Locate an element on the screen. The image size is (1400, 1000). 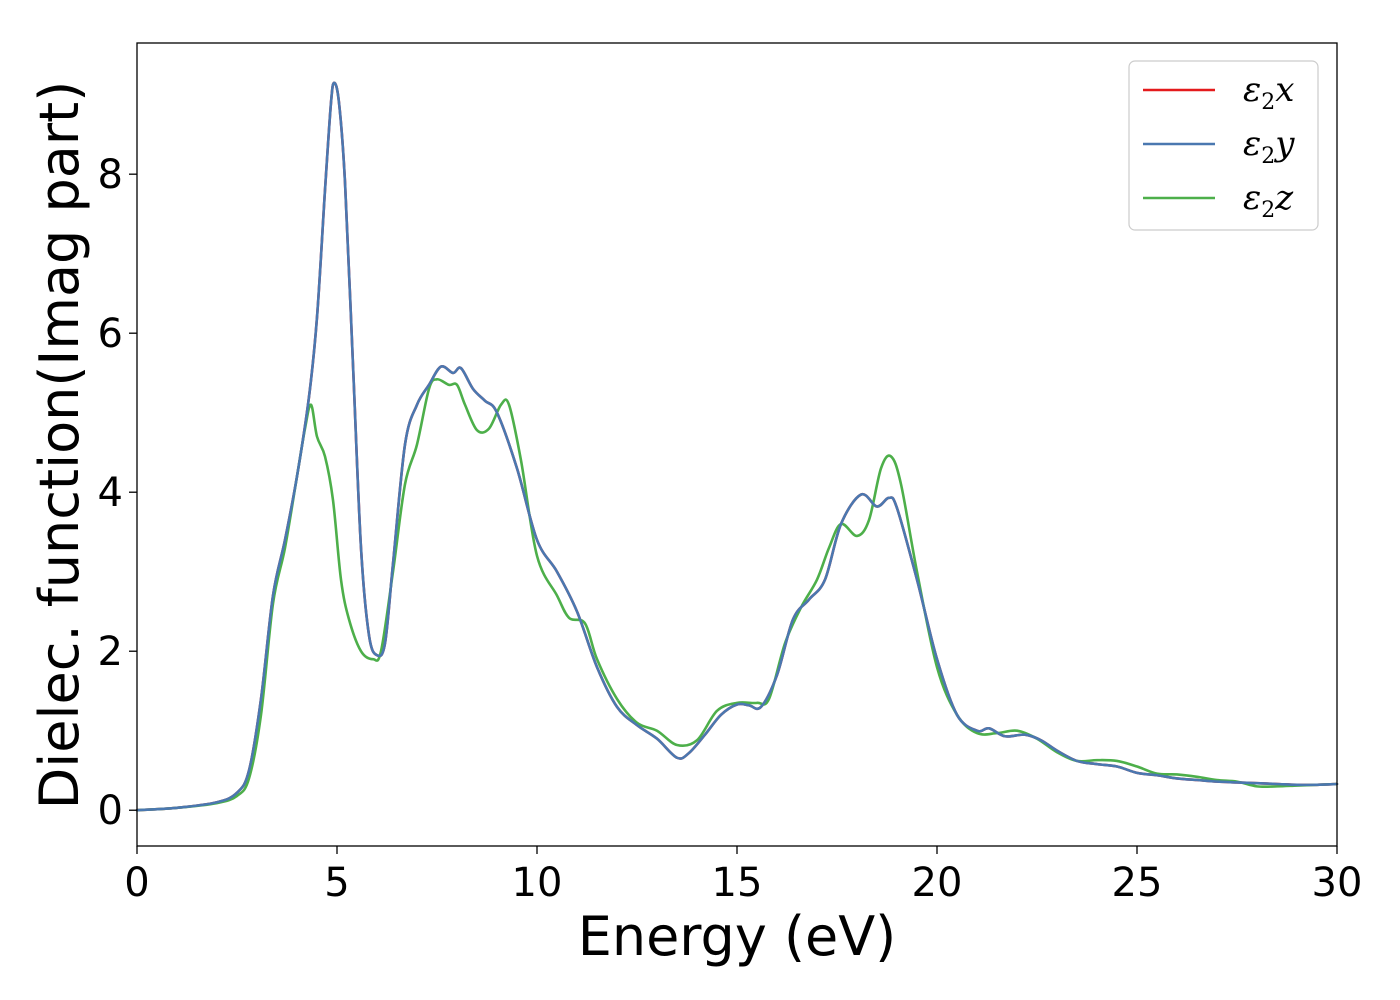
y-axis-title: Dielec. function(Imag part) is located at coordinates (59, 445).